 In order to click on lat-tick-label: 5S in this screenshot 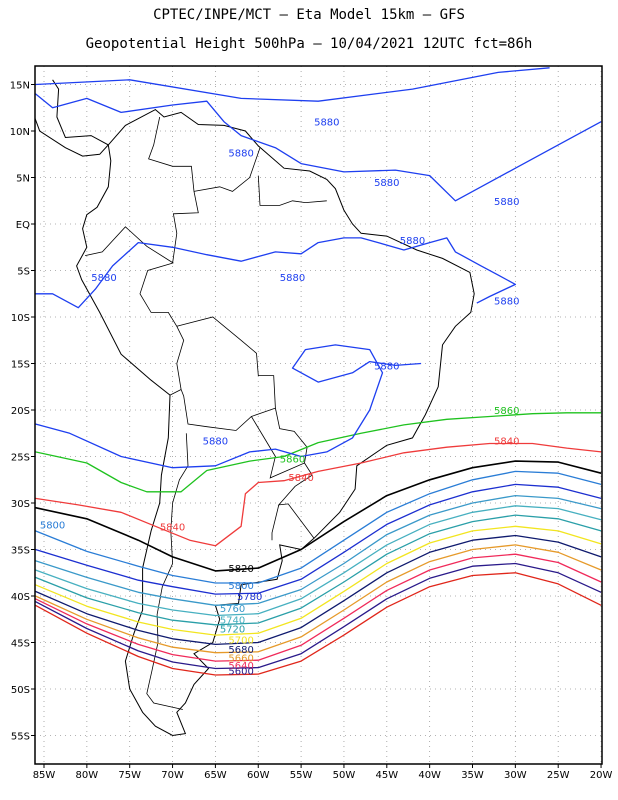, I will do `click(23, 272)`.